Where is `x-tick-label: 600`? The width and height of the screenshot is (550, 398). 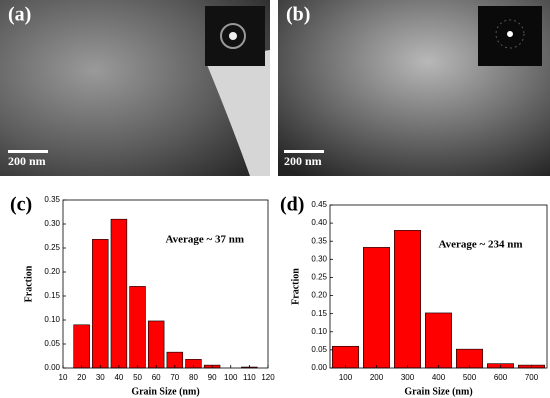 x-tick-label: 600 is located at coordinates (501, 377).